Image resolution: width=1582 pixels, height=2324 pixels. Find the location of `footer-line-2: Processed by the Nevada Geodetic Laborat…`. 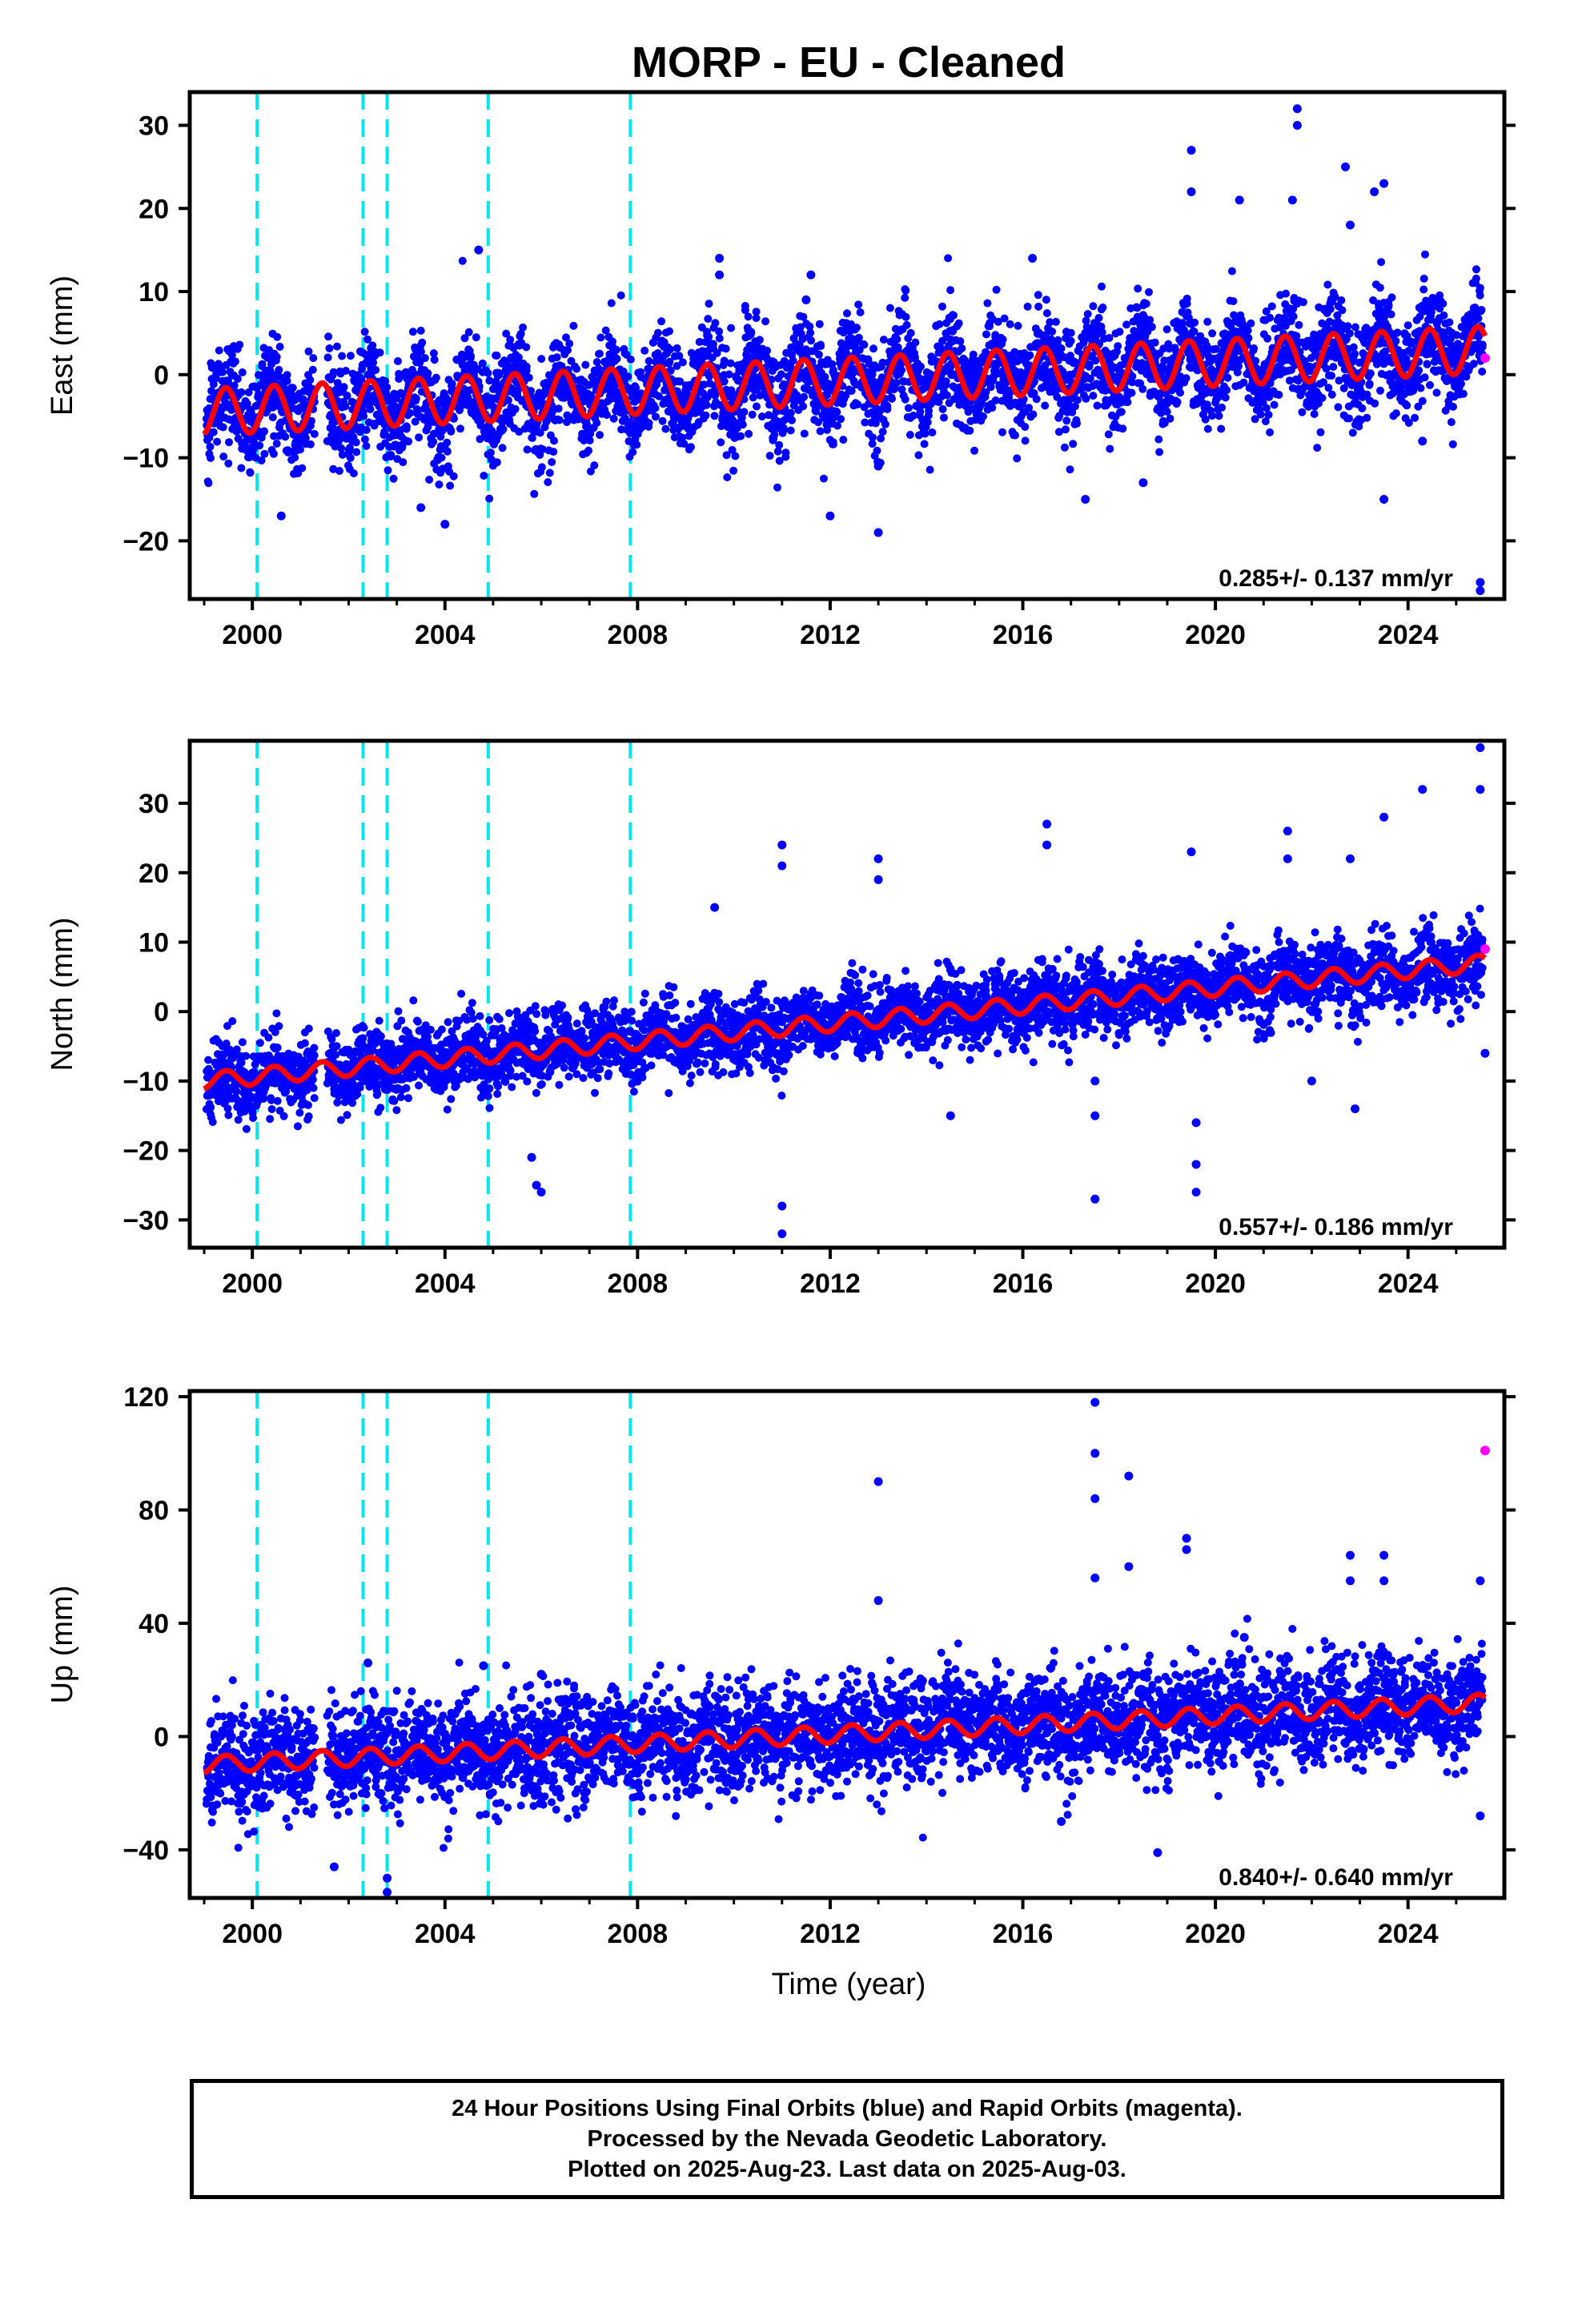

footer-line-2: Processed by the Nevada Geodetic Laborat… is located at coordinates (847, 2139).